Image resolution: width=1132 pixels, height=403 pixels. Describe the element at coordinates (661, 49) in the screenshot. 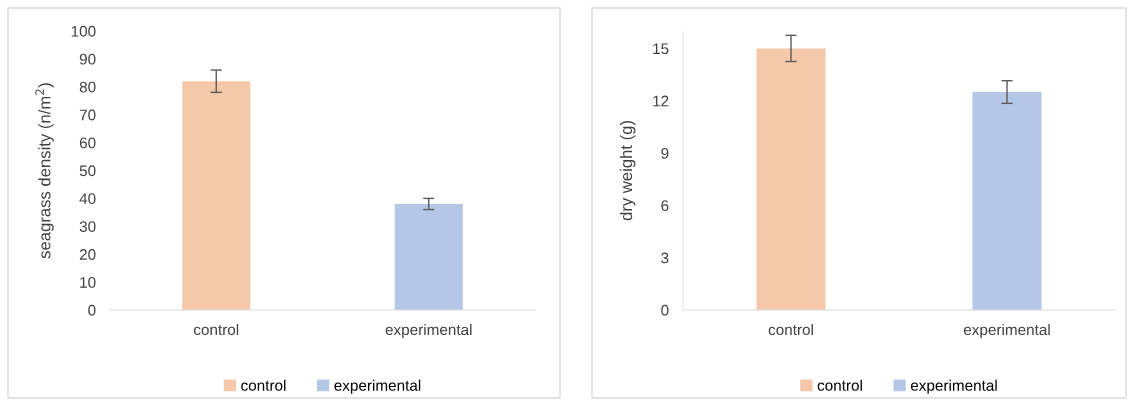

I see `y-tick-label: 15` at that location.